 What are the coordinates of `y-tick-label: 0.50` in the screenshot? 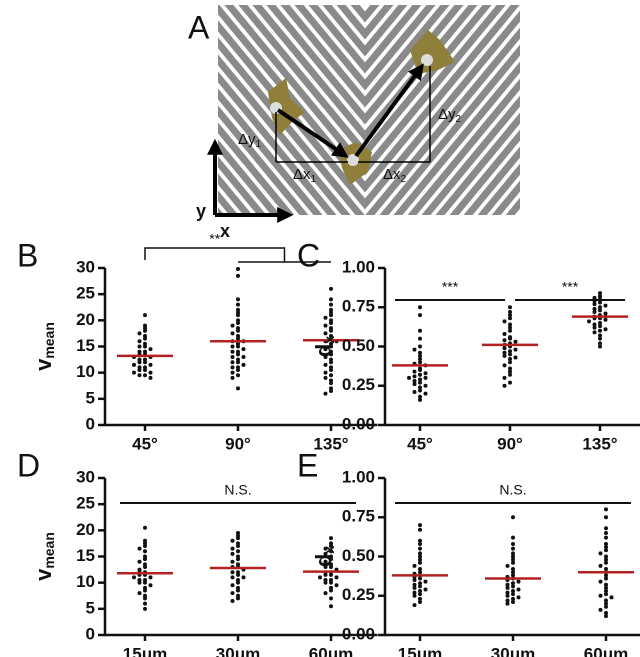 It's located at (358, 555).